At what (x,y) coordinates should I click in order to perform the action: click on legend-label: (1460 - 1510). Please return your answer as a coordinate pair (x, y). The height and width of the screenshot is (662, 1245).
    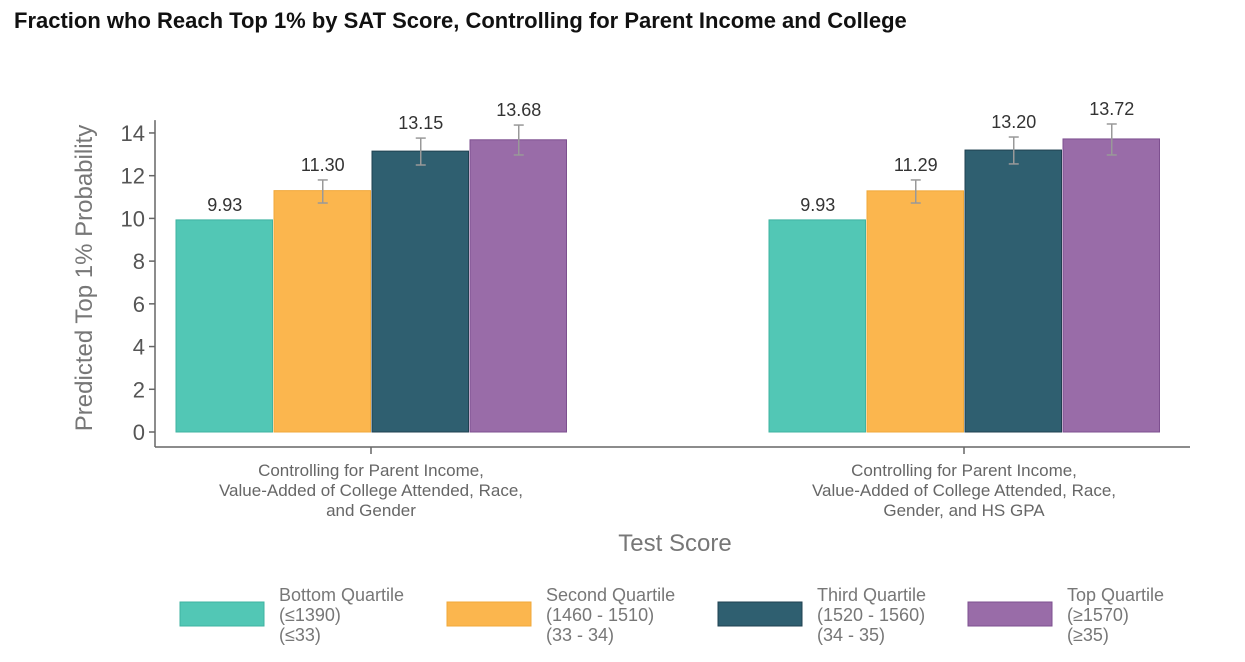
    Looking at the image, I should click on (600, 615).